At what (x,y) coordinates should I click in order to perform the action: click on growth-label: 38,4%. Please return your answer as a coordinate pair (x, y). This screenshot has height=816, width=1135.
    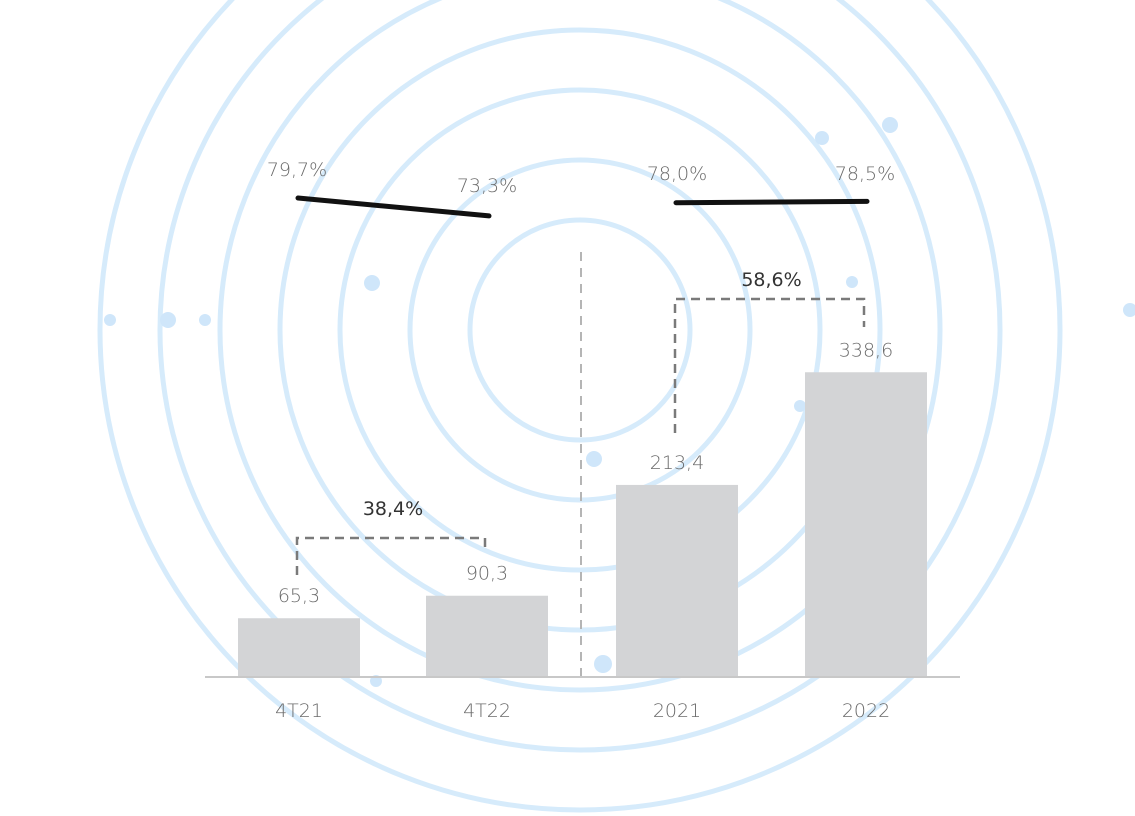
    Looking at the image, I should click on (393, 509).